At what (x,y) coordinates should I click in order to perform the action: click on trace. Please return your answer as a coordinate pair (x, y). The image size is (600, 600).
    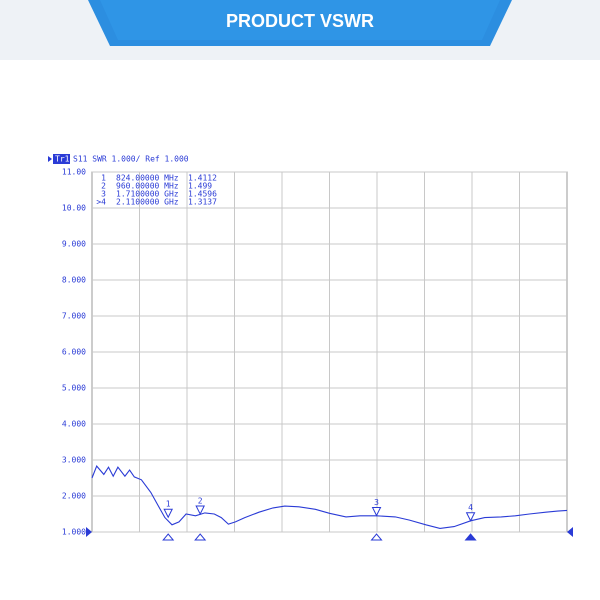
    Looking at the image, I should click on (329, 497).